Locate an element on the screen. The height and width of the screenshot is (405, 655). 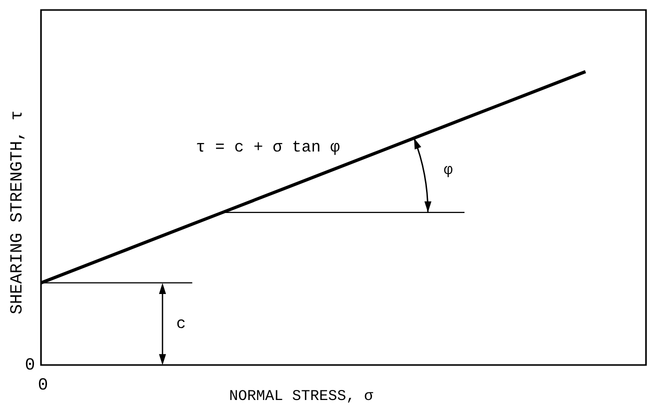
annotation: τ = c + σ tan φ is located at coordinates (268, 147).